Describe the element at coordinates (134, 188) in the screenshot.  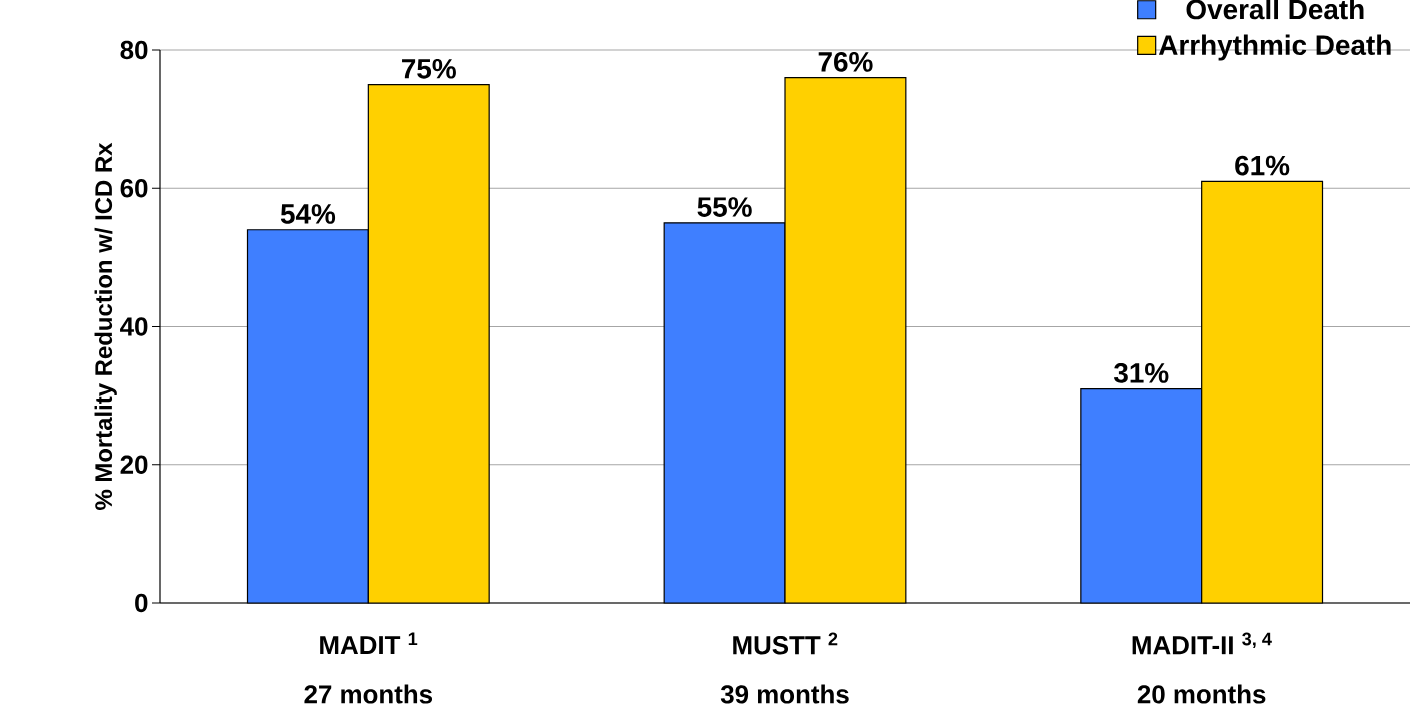
I see `y-tick-label: 60` at that location.